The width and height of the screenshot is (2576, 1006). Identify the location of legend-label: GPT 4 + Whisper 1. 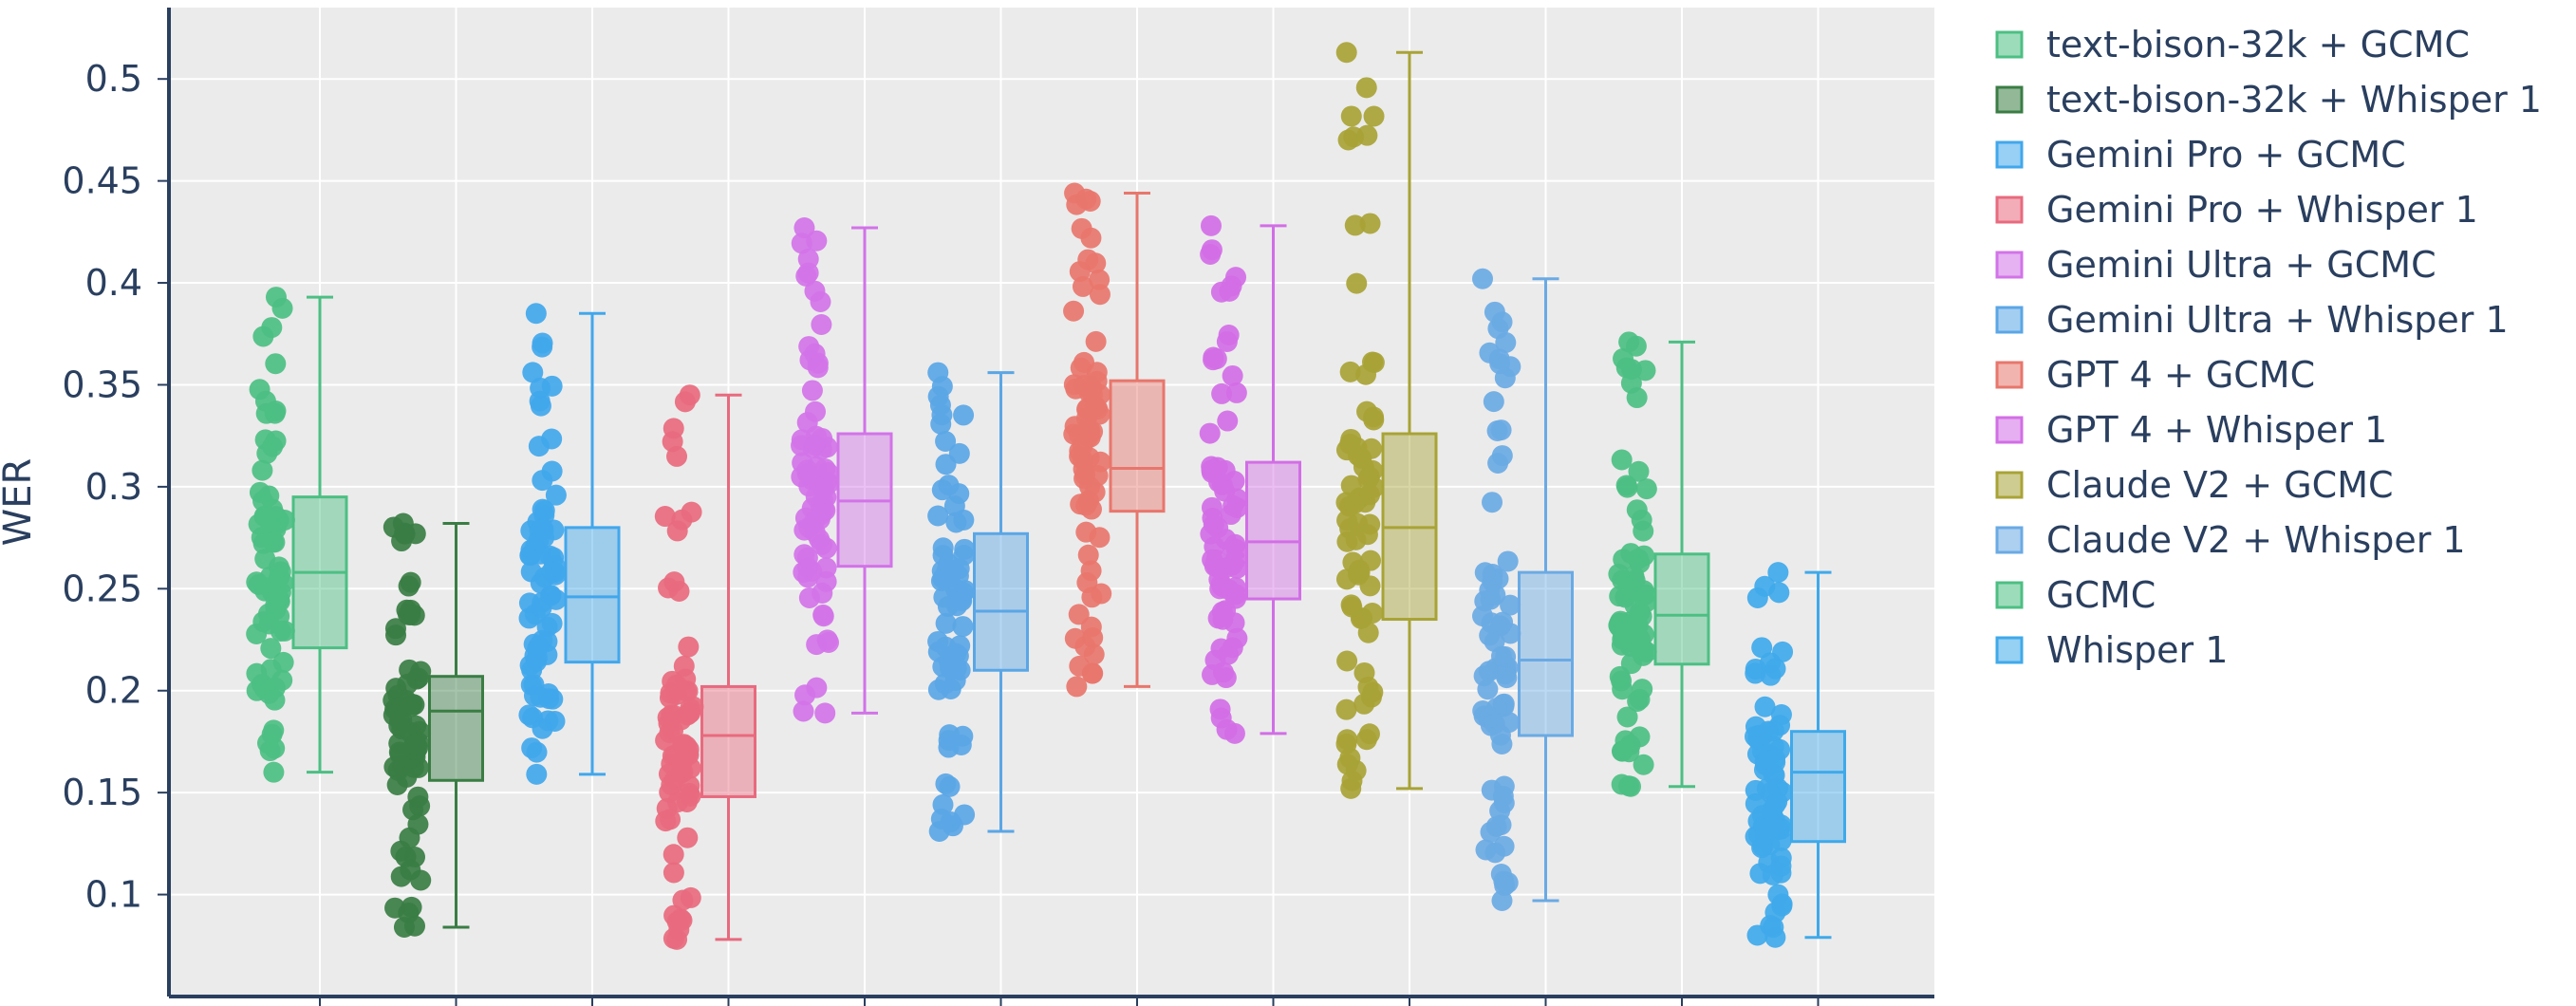
(2216, 430).